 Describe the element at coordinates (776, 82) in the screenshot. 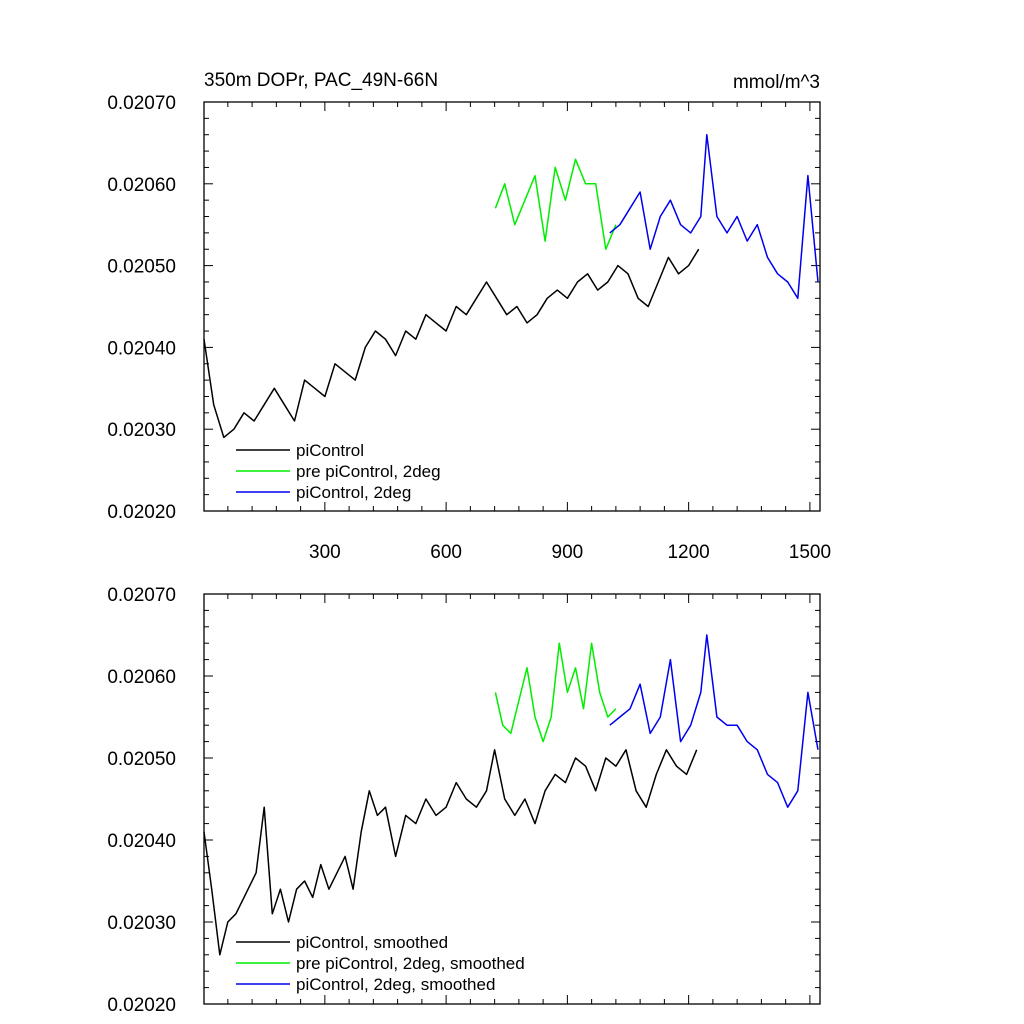

I see `units-label: mmol/m^3` at that location.